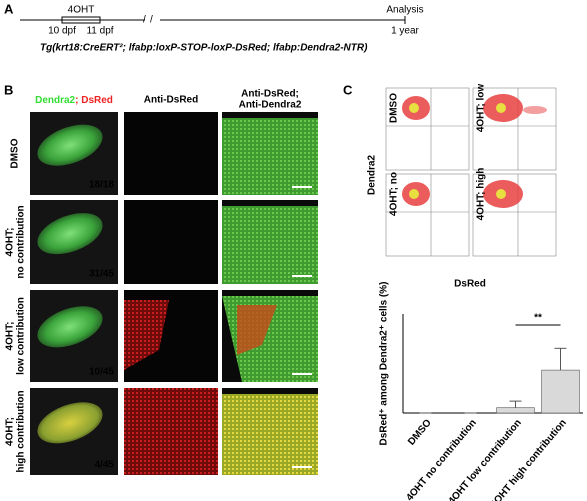 This screenshot has width=587, height=501. I want to click on row-label: low contribution, so click(21, 336).